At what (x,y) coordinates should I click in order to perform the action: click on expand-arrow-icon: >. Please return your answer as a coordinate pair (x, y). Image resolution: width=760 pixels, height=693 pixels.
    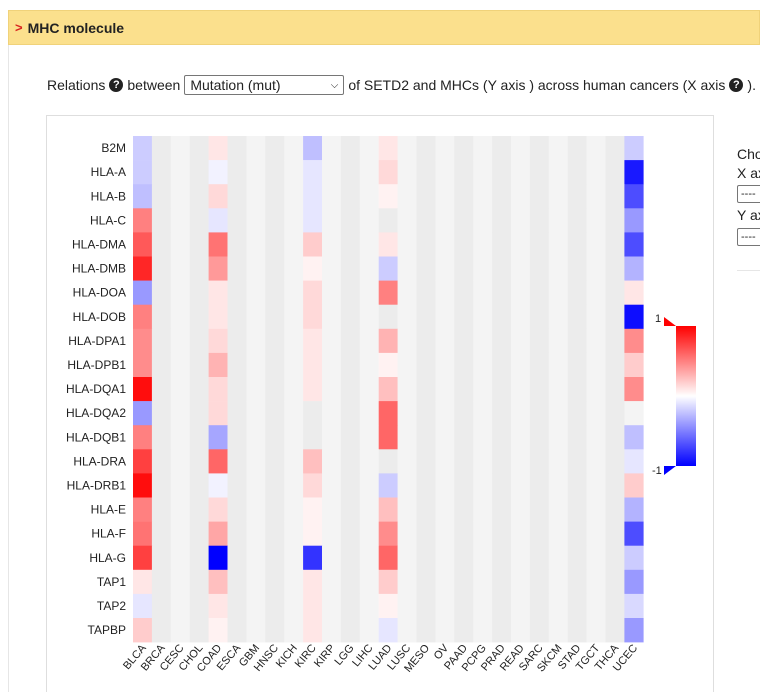
    Looking at the image, I should click on (19, 27).